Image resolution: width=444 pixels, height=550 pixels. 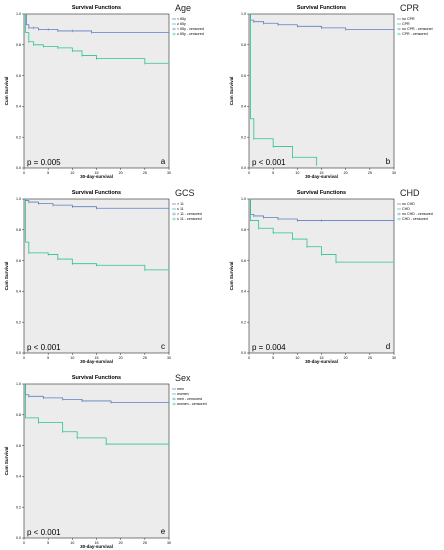 I want to click on legend-entry: men - censored, so click(x=189, y=399).